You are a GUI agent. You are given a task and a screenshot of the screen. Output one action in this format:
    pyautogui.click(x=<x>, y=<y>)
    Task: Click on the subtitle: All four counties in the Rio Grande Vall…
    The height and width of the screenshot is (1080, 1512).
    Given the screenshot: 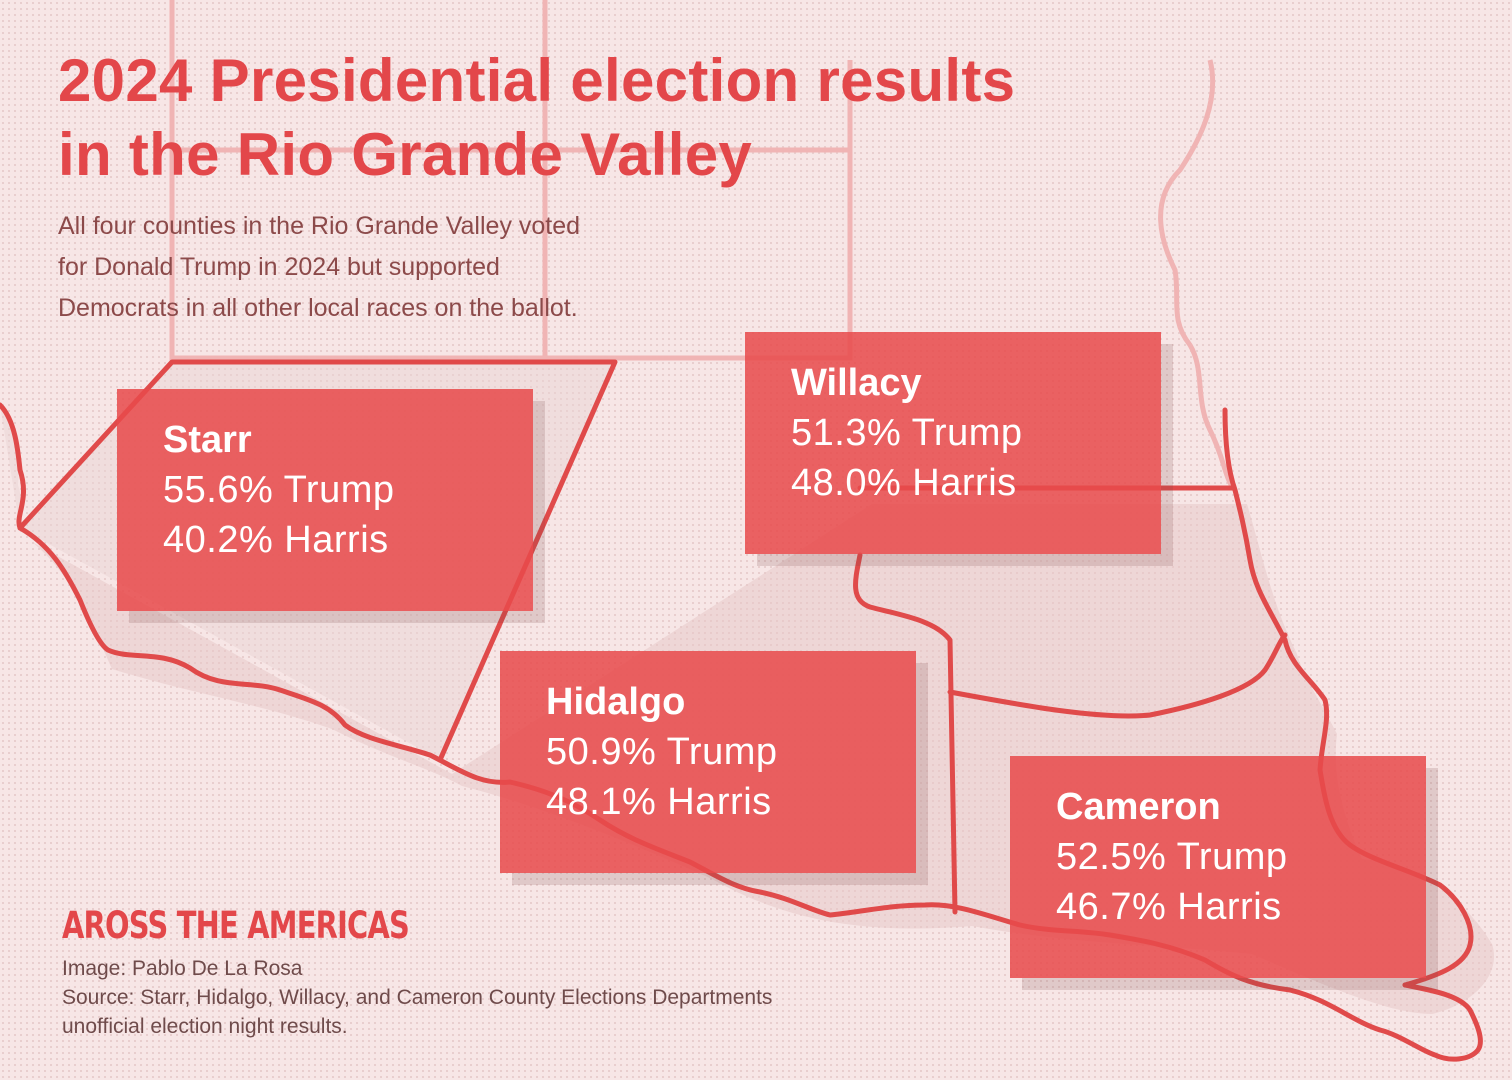 What is the action you would take?
    pyautogui.click(x=408, y=267)
    